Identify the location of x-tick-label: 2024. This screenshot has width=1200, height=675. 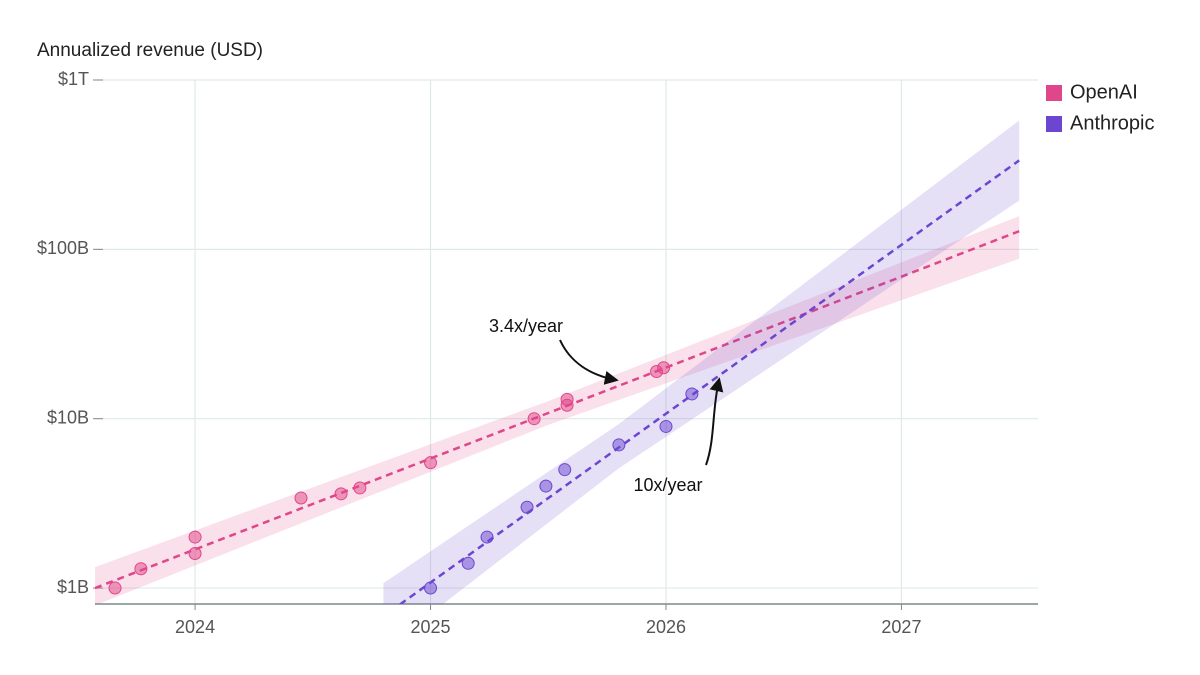
(195, 627).